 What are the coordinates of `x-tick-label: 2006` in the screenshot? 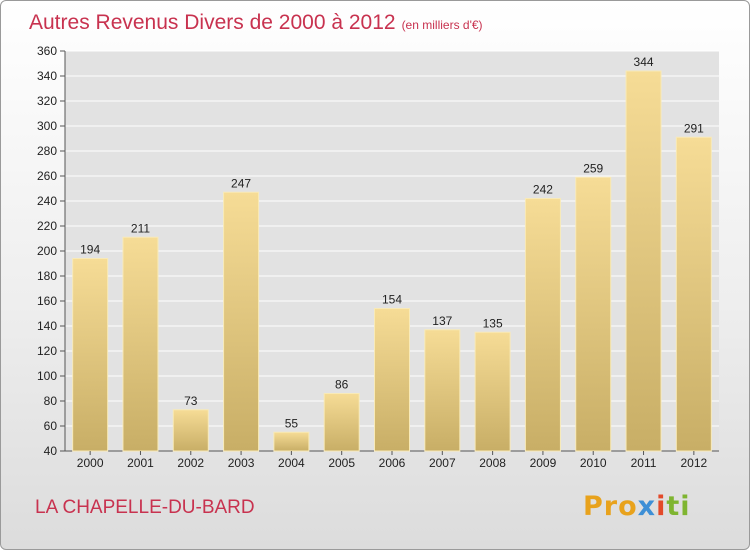 It's located at (392, 463).